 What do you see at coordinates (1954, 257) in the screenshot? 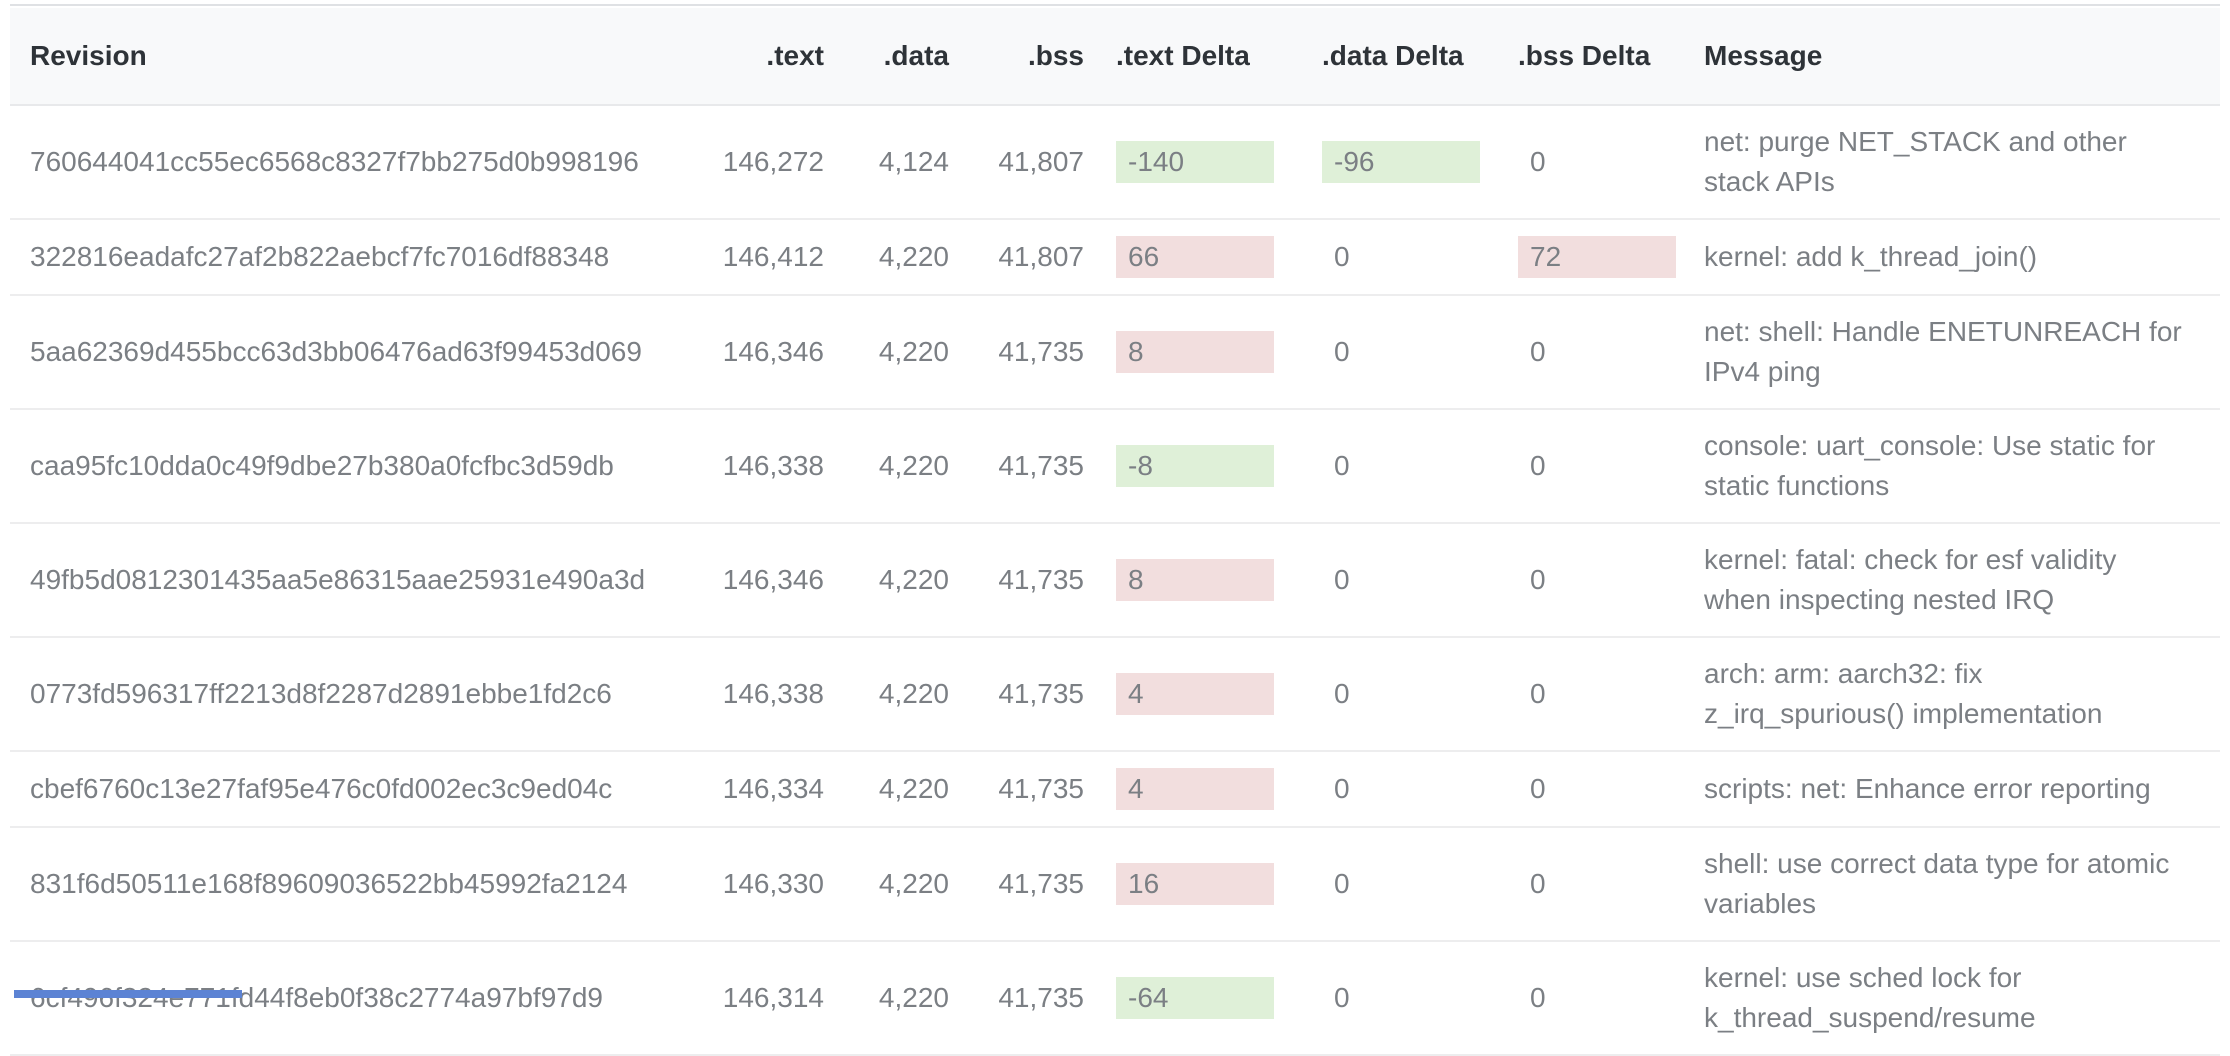
I see `message-cell: kernel: add k_thread_join()` at bounding box center [1954, 257].